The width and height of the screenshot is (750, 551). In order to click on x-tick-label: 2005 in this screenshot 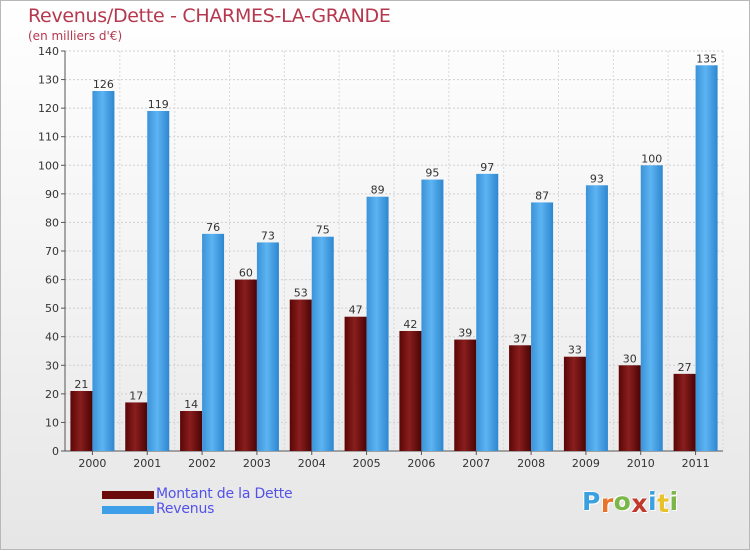, I will do `click(367, 463)`.